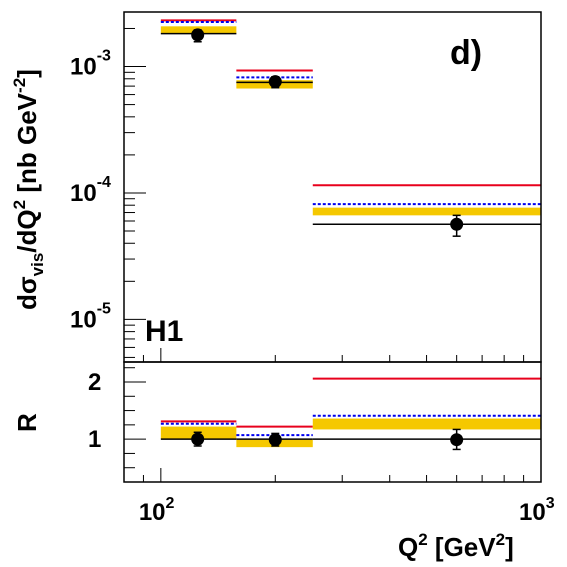  What do you see at coordinates (94, 382) in the screenshot?
I see `y-tick-label-bottom-1: 2` at bounding box center [94, 382].